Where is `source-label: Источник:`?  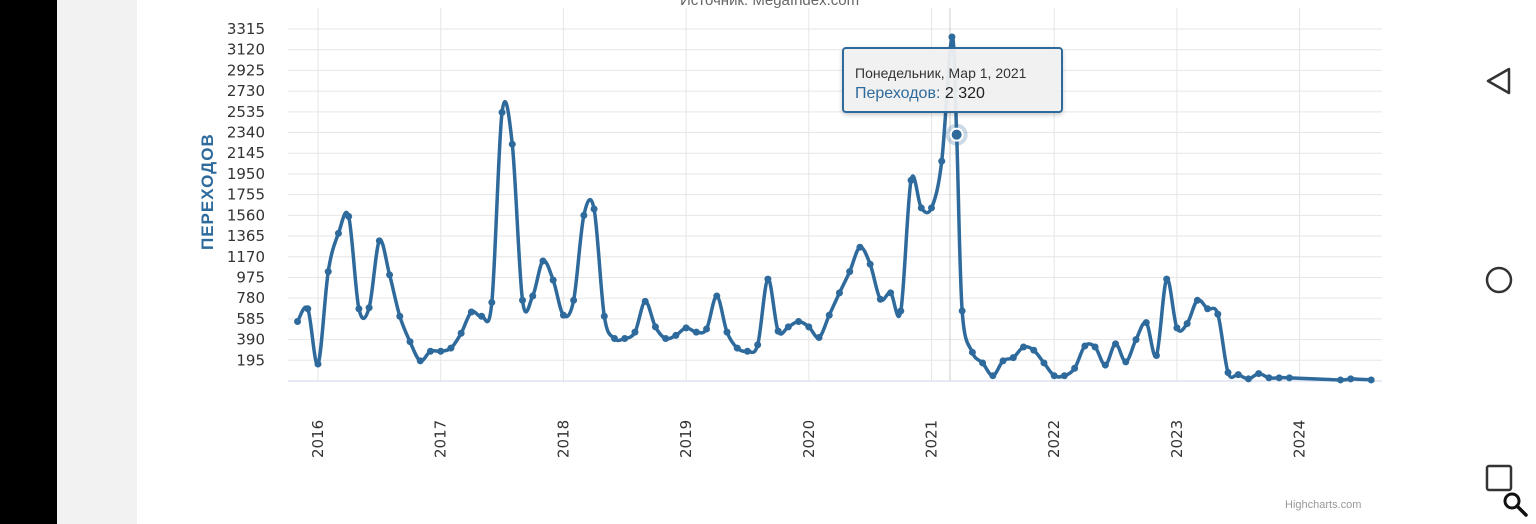
source-label: Источник: is located at coordinates (714, 4).